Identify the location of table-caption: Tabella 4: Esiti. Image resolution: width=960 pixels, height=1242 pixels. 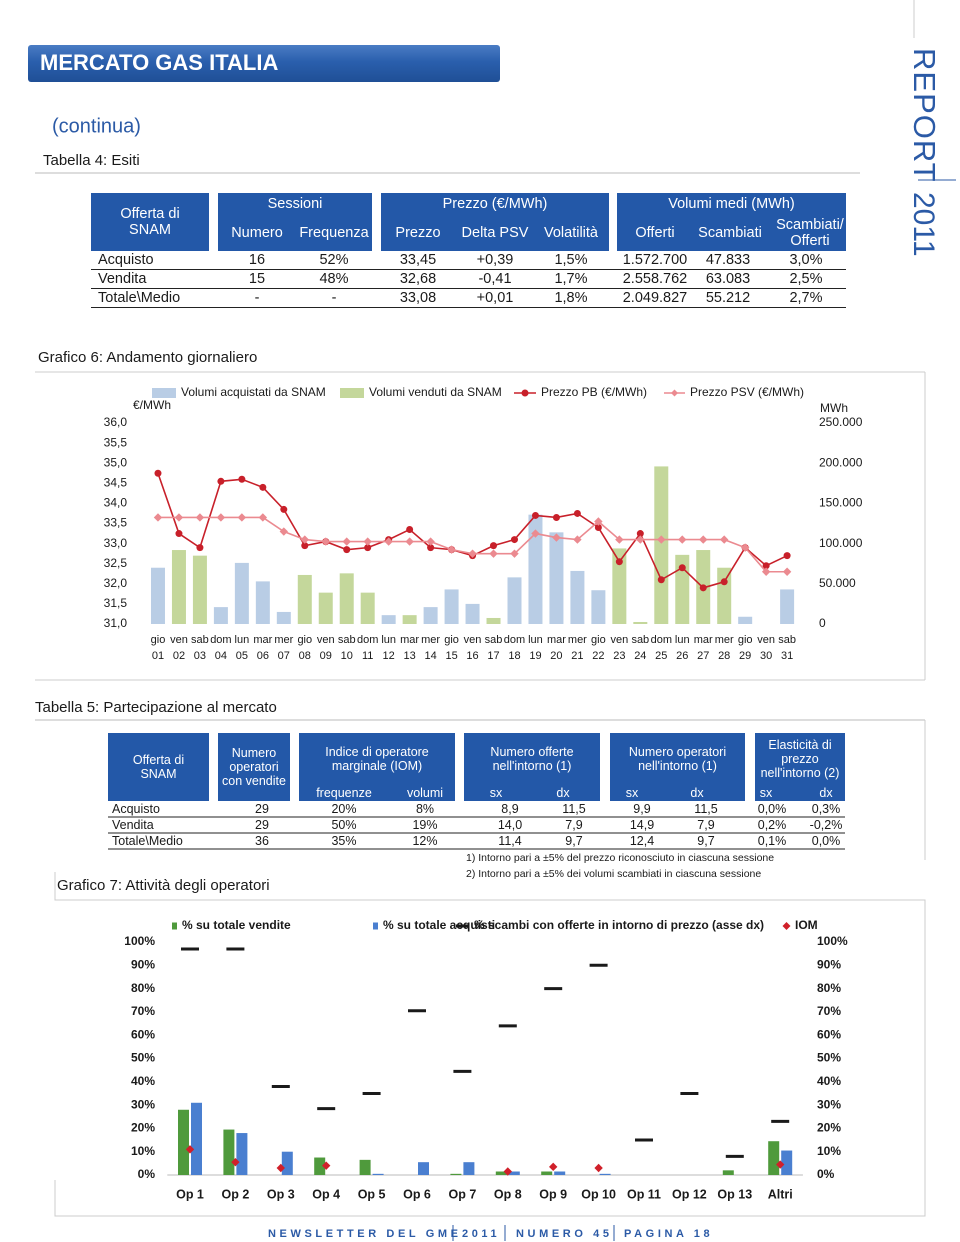
(91, 160).